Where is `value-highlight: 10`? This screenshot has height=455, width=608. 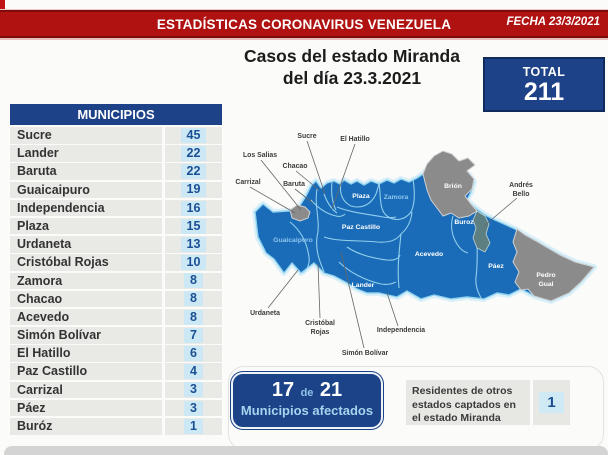
value-highlight: 10 is located at coordinates (193, 263).